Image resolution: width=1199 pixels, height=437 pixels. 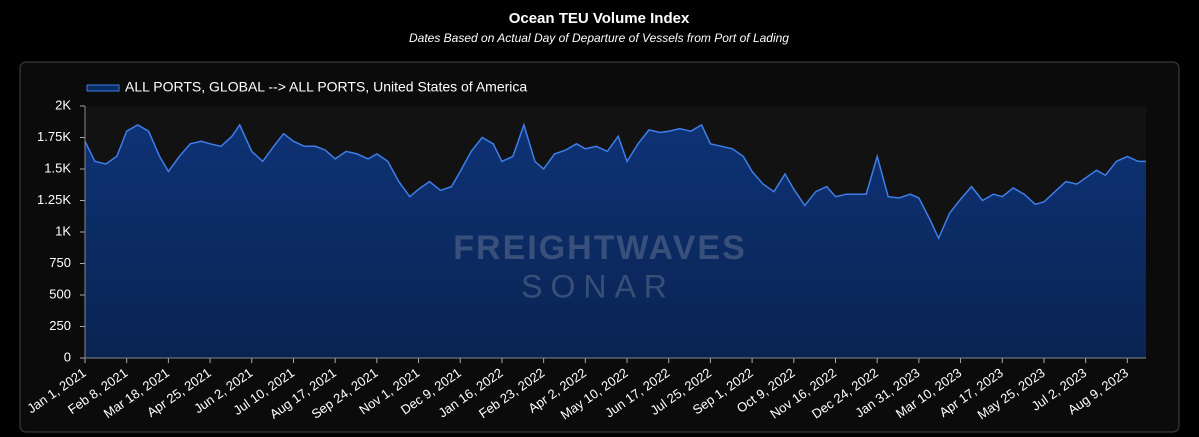 I want to click on y-tick-label: 500, so click(x=60, y=293).